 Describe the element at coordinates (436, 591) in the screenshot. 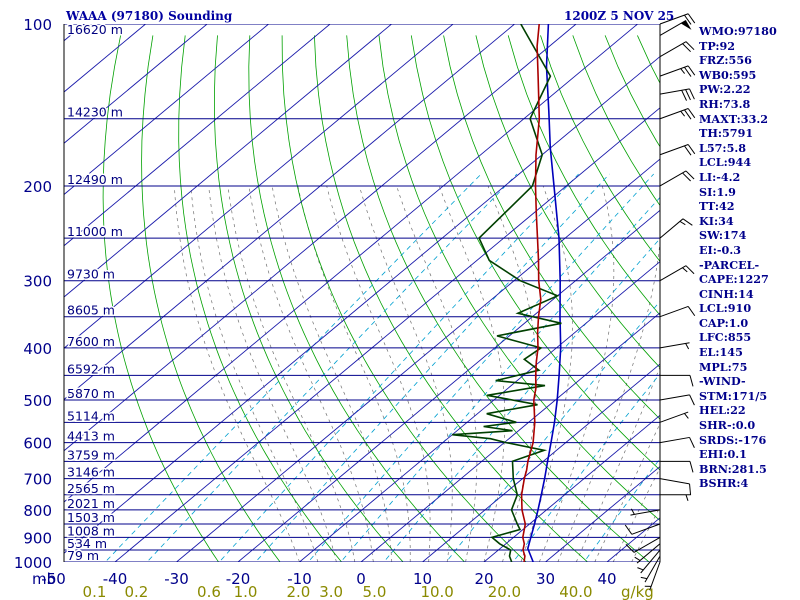

I see `mixing-ratio-tick-label: 10.0` at that location.